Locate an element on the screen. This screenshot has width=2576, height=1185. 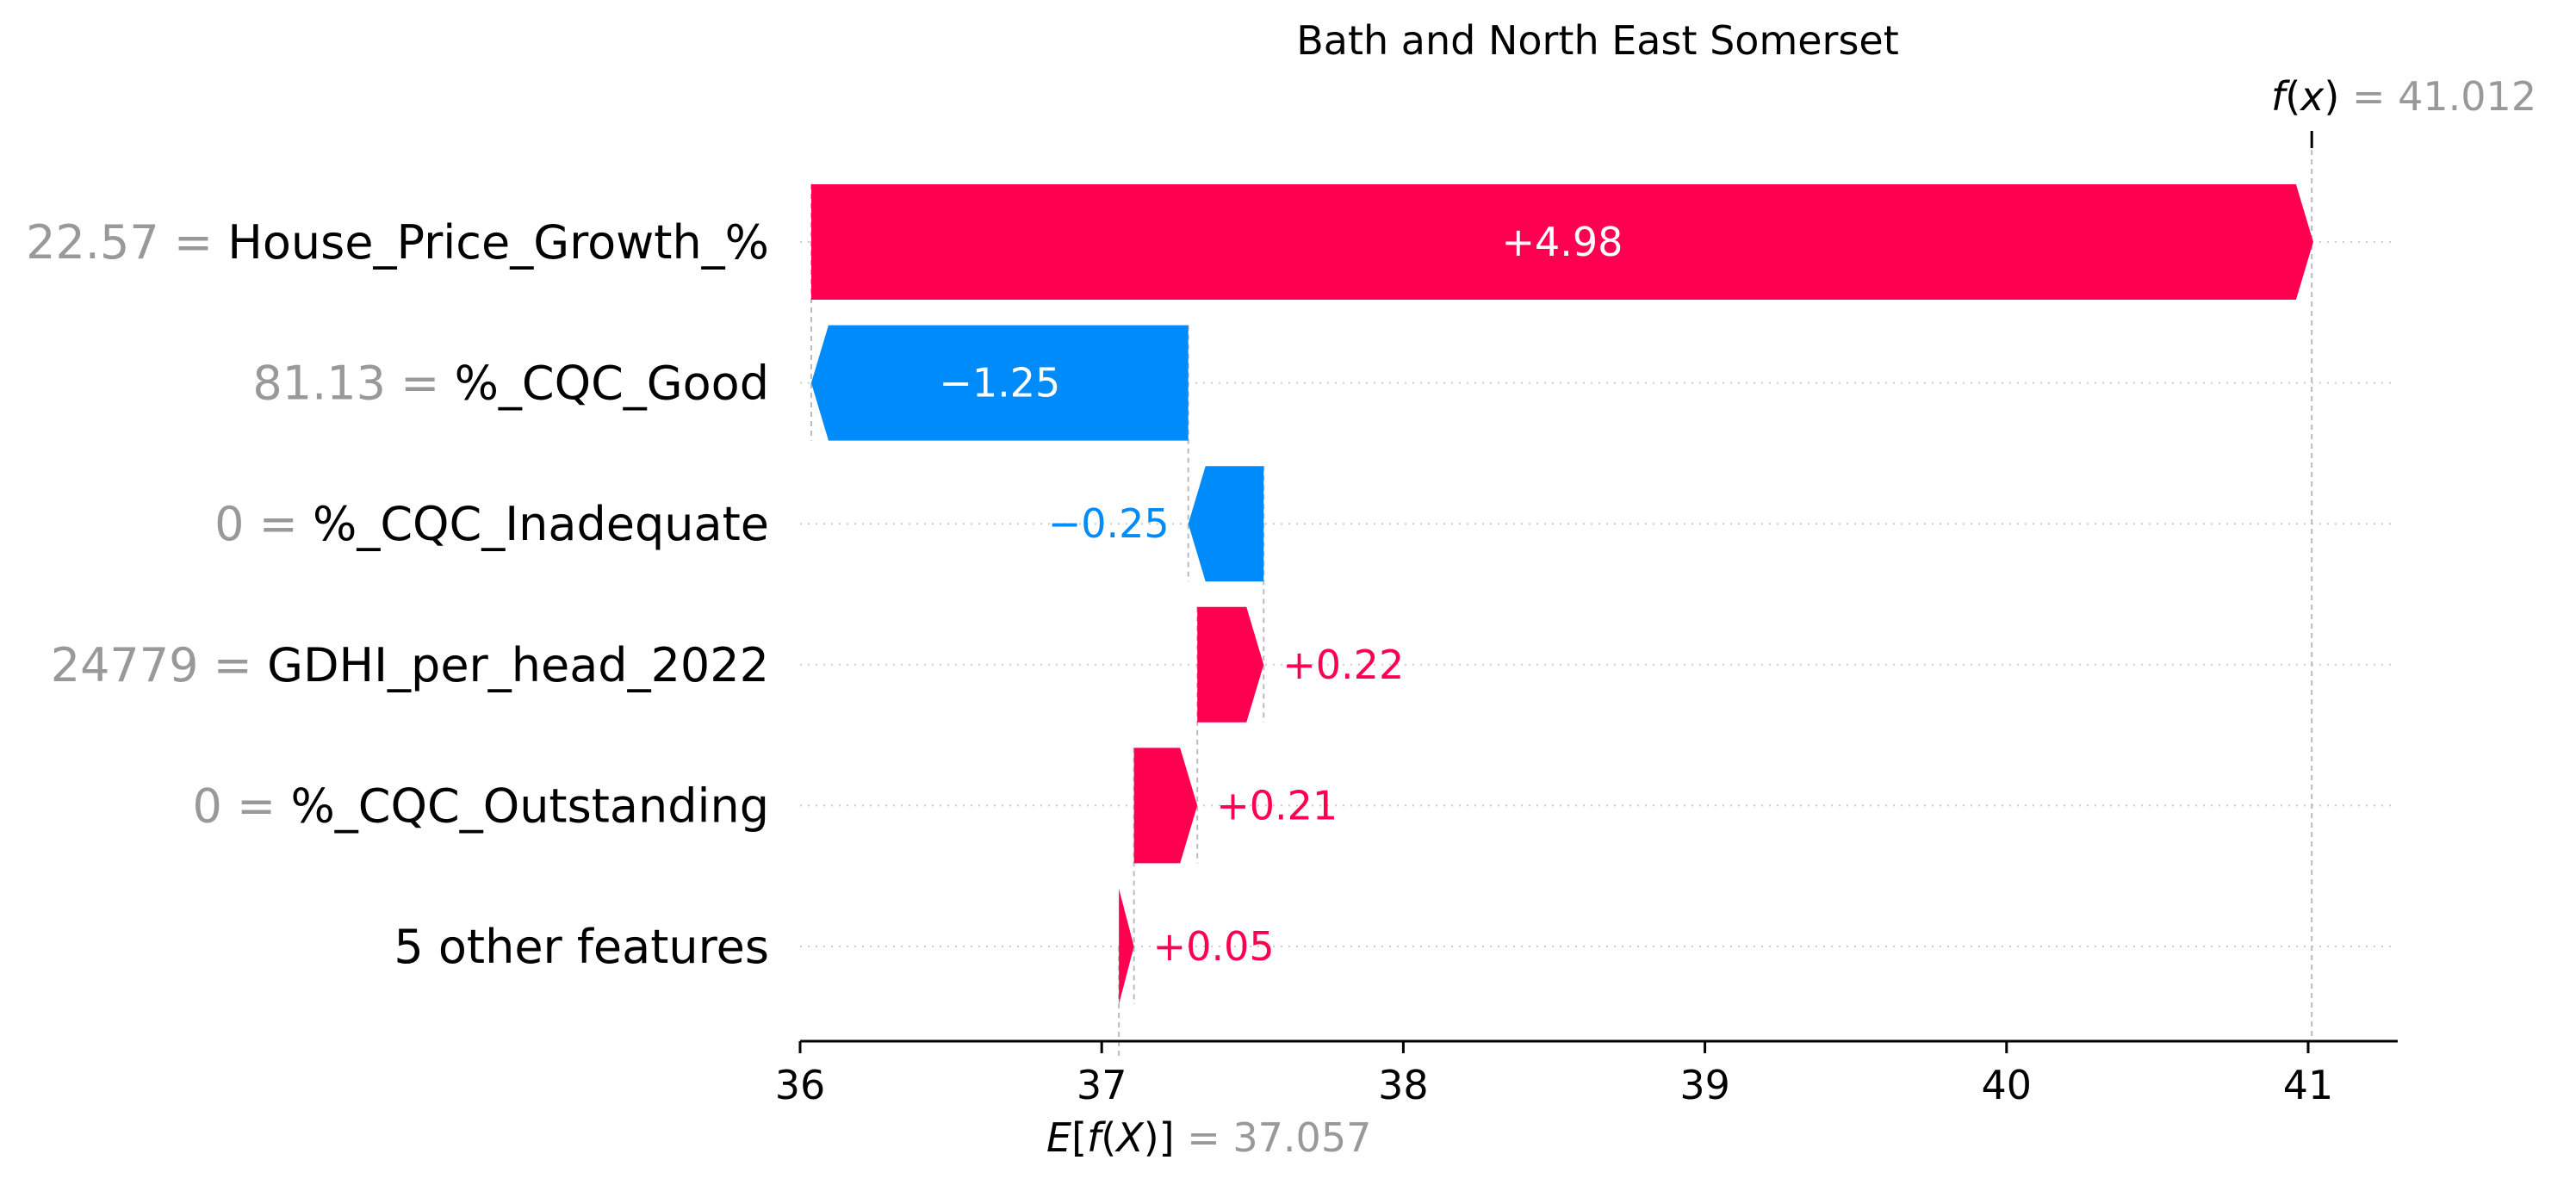
bar-value-label: −0.25 is located at coordinates (1109, 523).